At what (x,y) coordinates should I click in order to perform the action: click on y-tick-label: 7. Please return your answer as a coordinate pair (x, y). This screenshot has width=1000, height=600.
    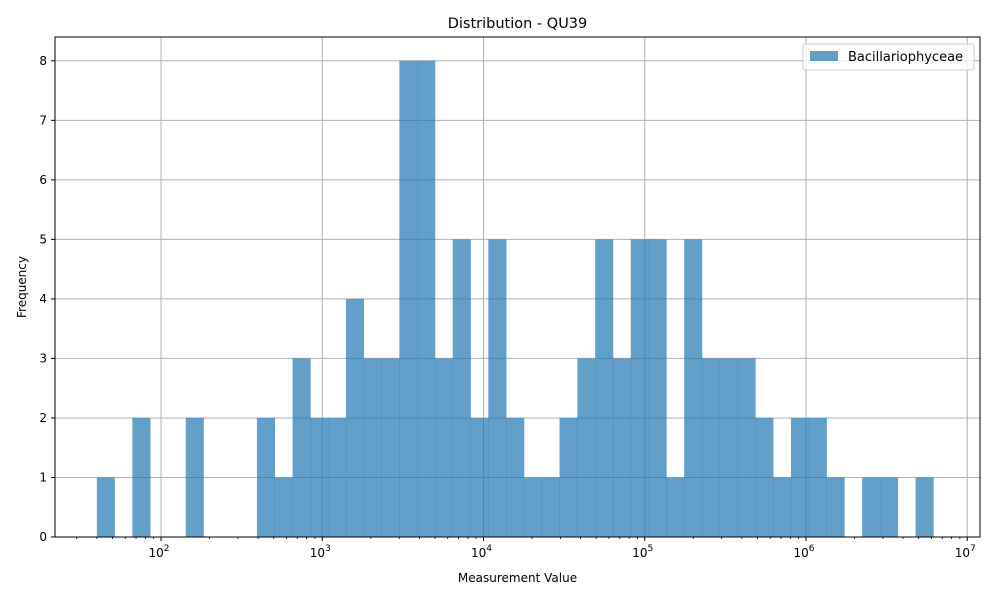
    Looking at the image, I should click on (43, 120).